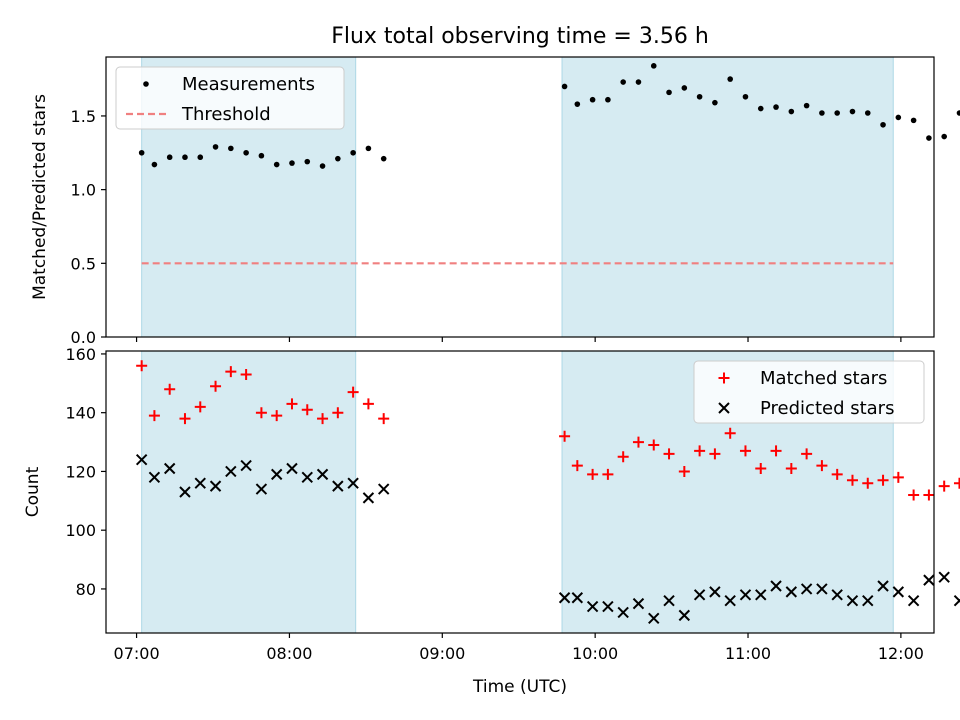 The image size is (960, 720). I want to click on matched-stars-legend-swatch, so click(724, 378).